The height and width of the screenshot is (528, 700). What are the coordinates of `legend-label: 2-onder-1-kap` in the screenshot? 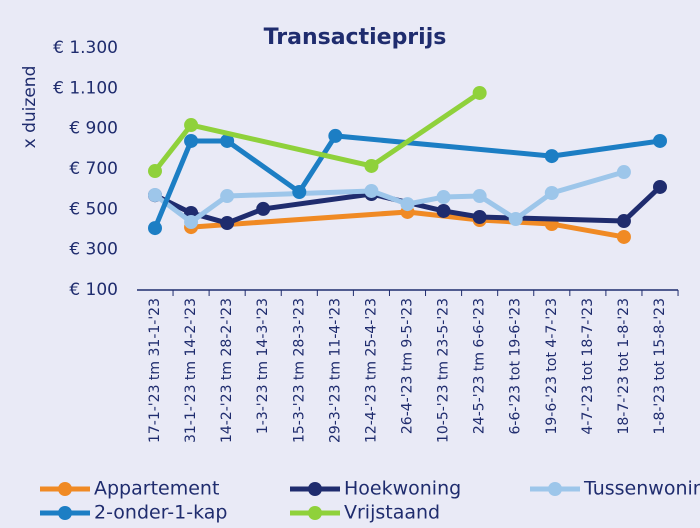 It's located at (160, 513).